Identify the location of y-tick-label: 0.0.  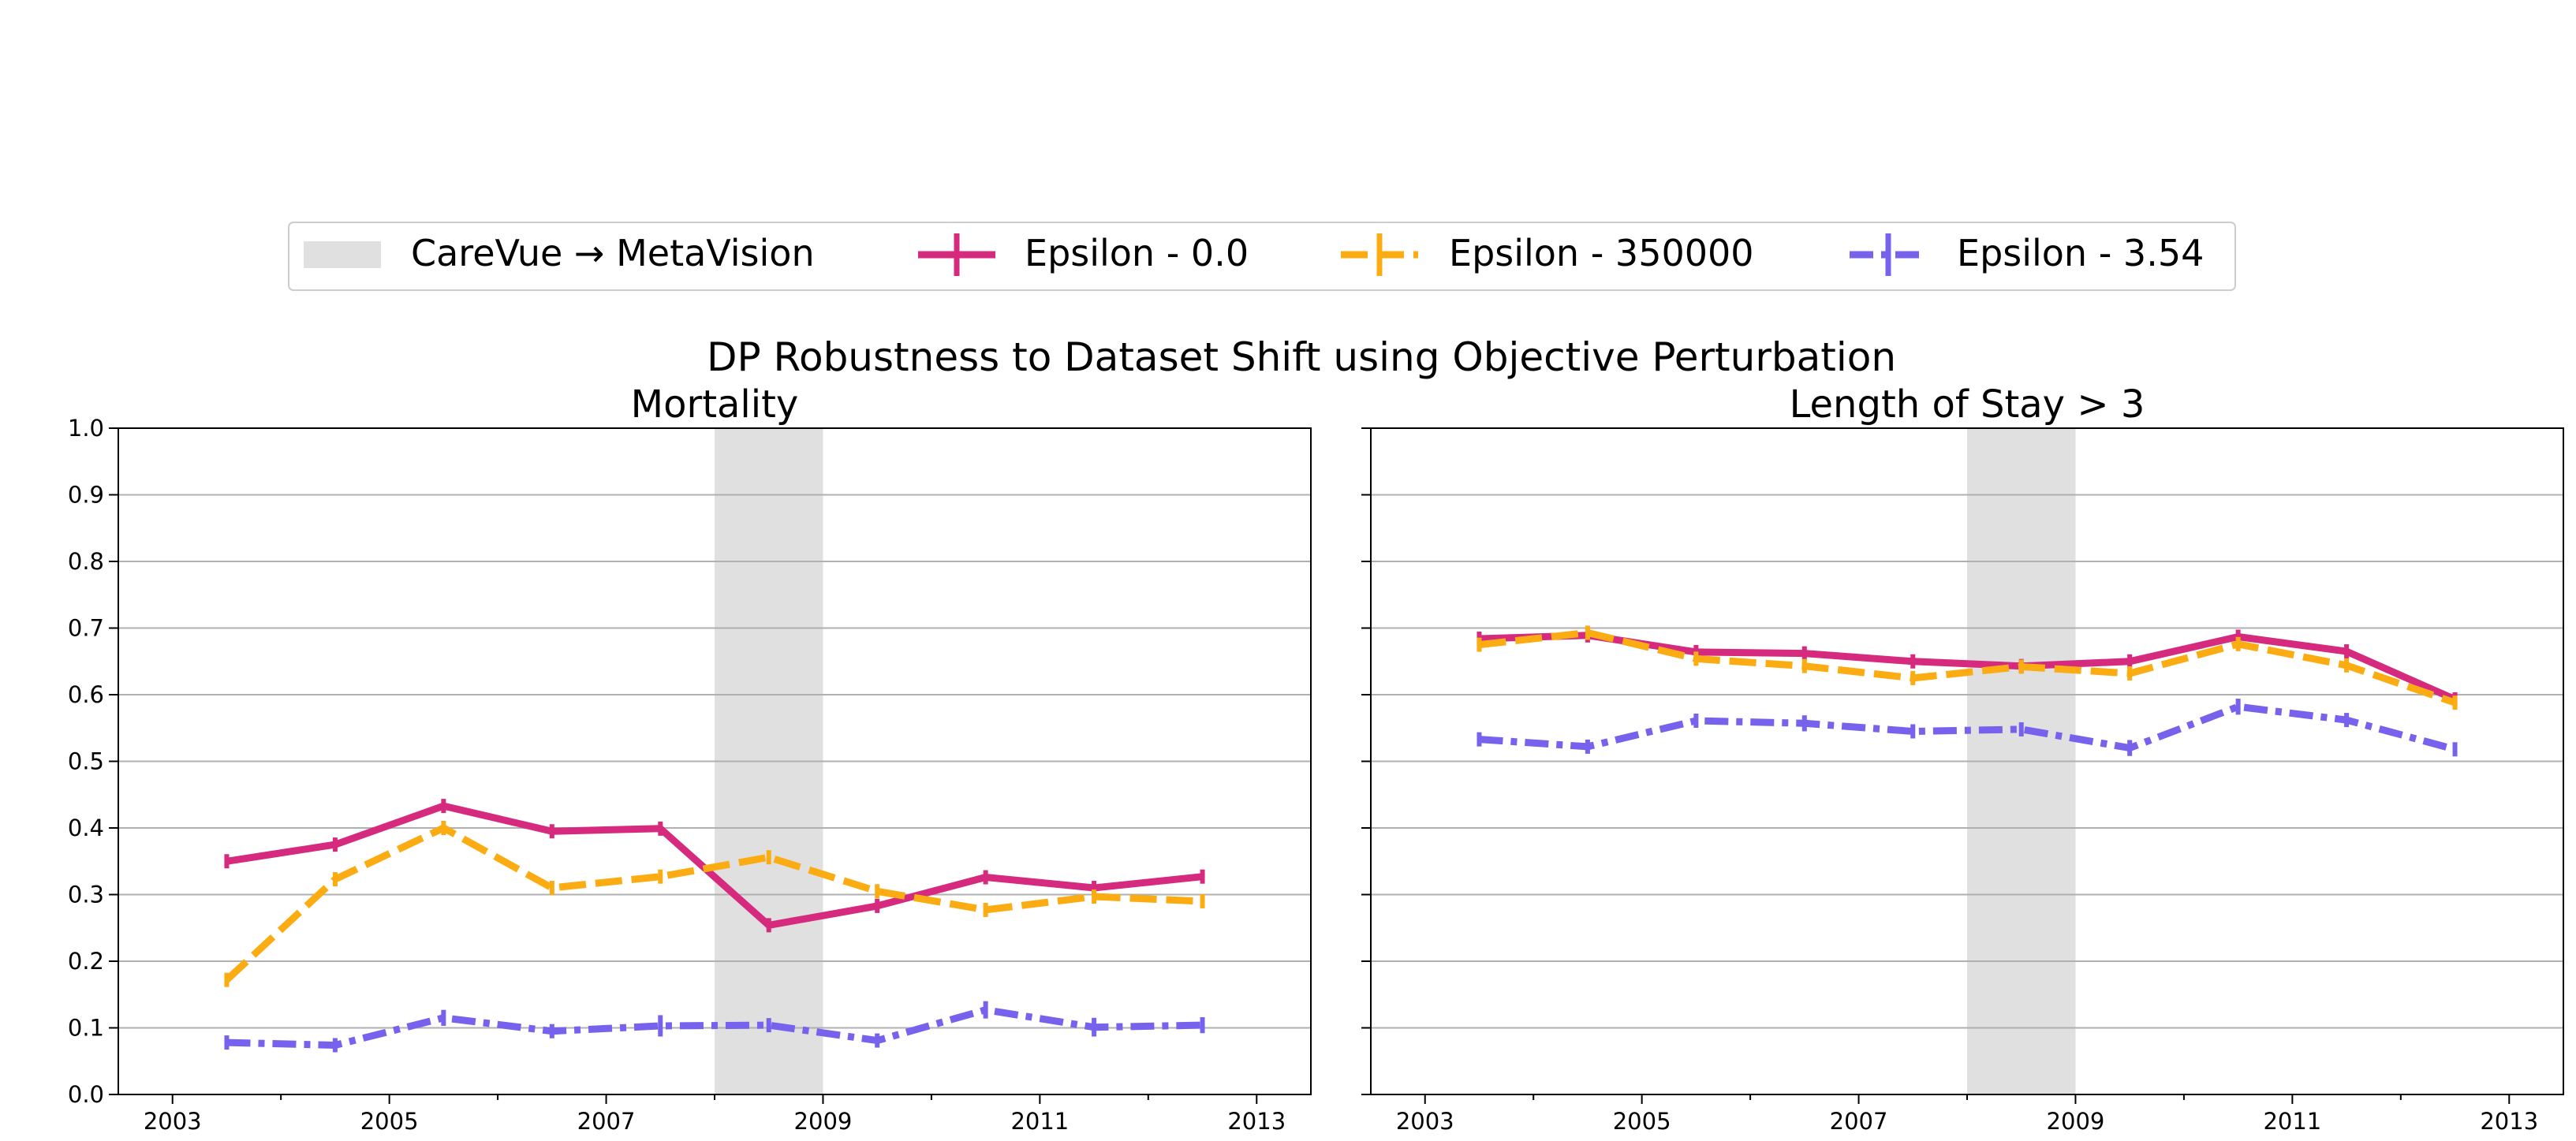
(86, 1094).